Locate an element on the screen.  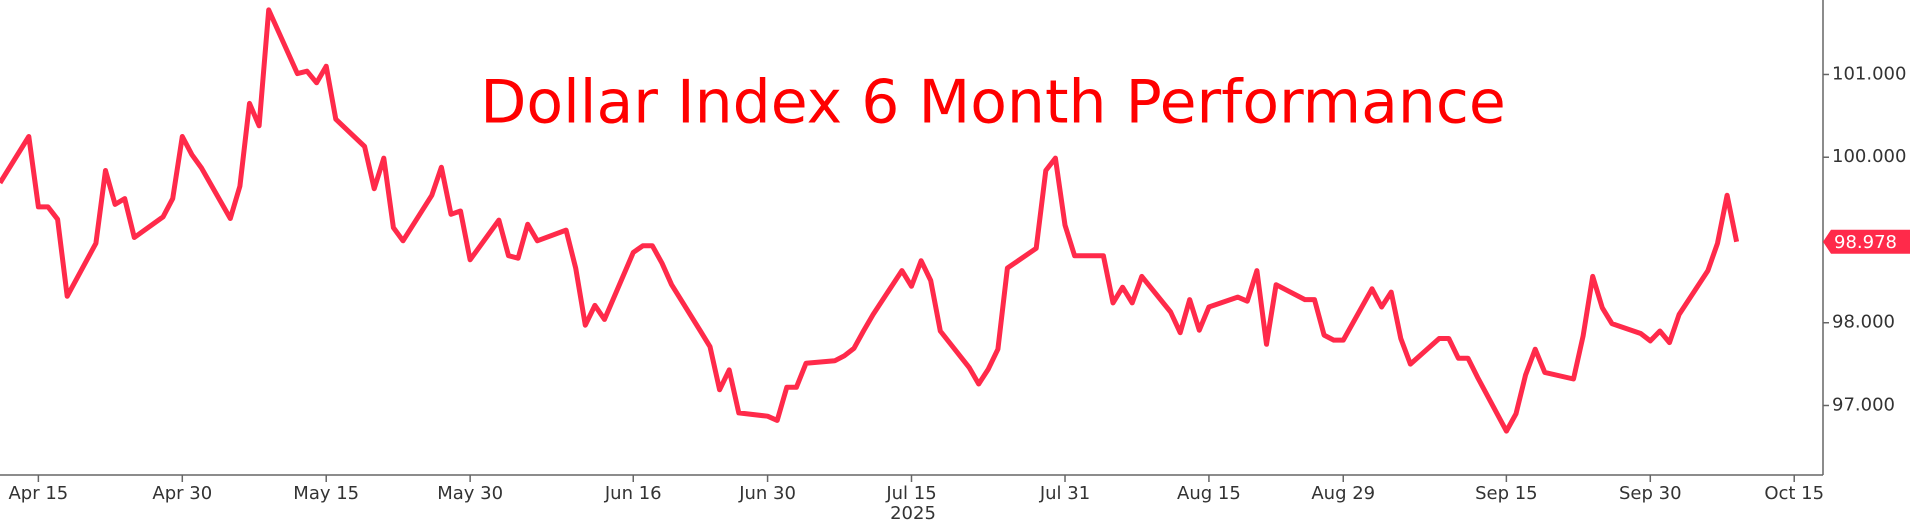
x-tick-label: Aug 29 is located at coordinates (1343, 493).